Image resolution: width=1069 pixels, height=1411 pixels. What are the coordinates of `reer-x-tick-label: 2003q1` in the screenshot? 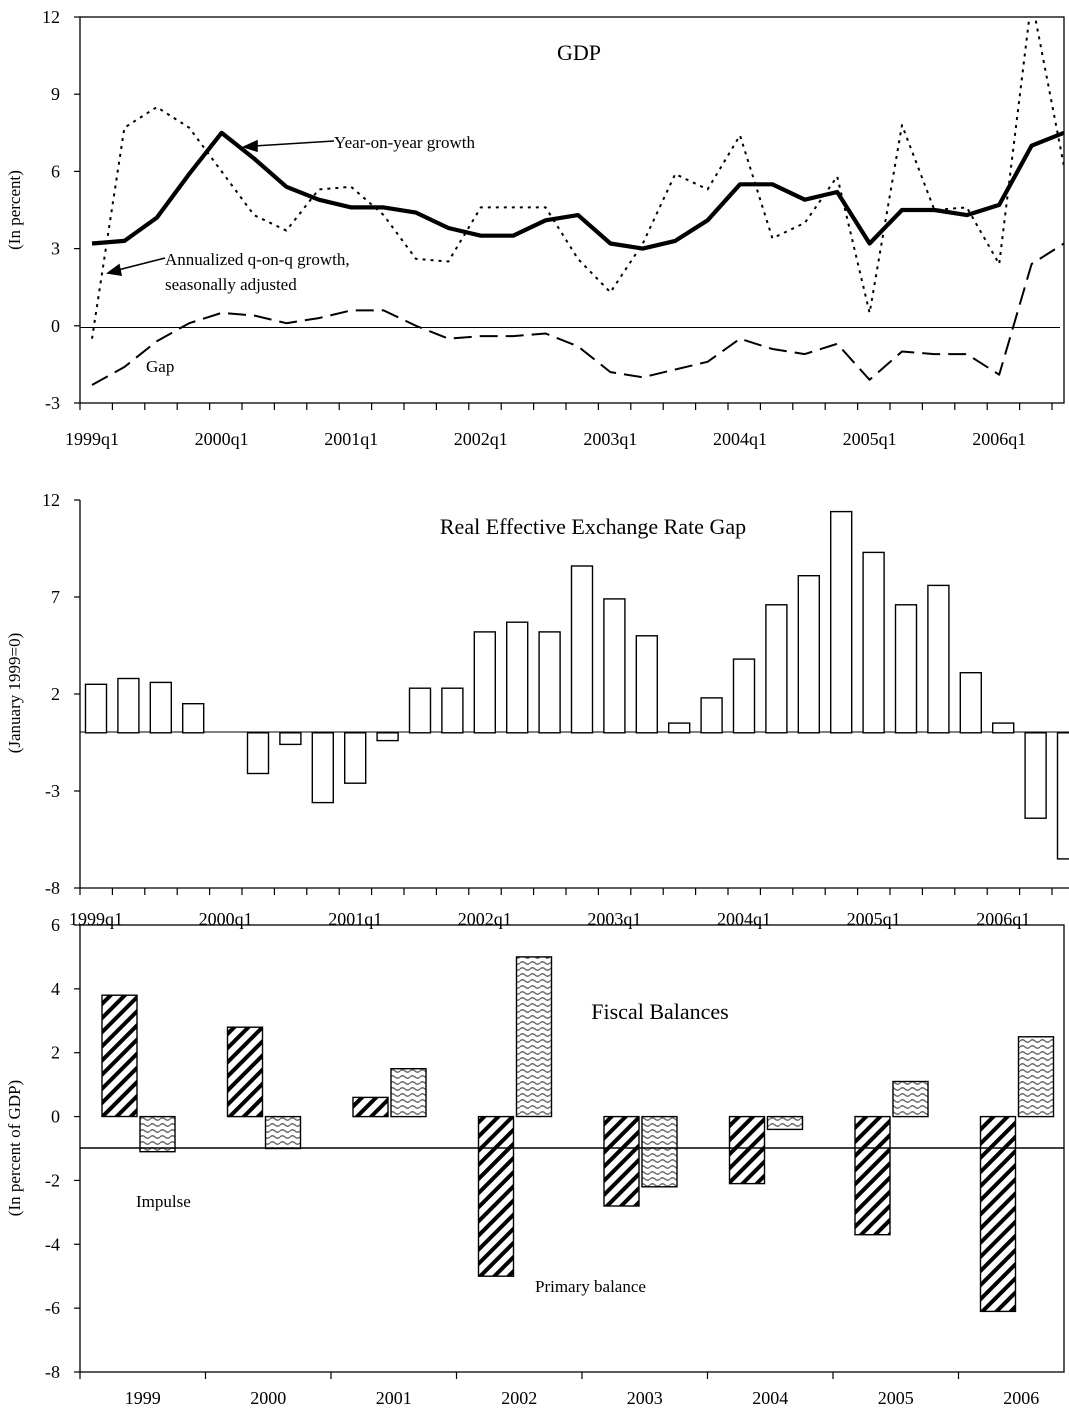 It's located at (614, 919).